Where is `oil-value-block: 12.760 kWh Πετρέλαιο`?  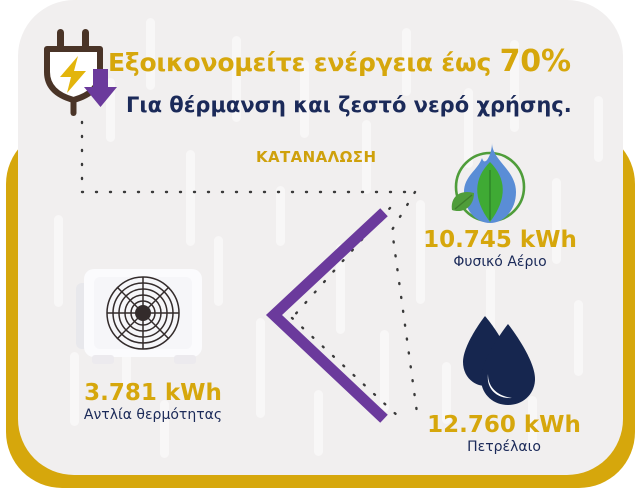
oil-value-block: 12.760 kWh Πετρέλαιο is located at coordinates (504, 435).